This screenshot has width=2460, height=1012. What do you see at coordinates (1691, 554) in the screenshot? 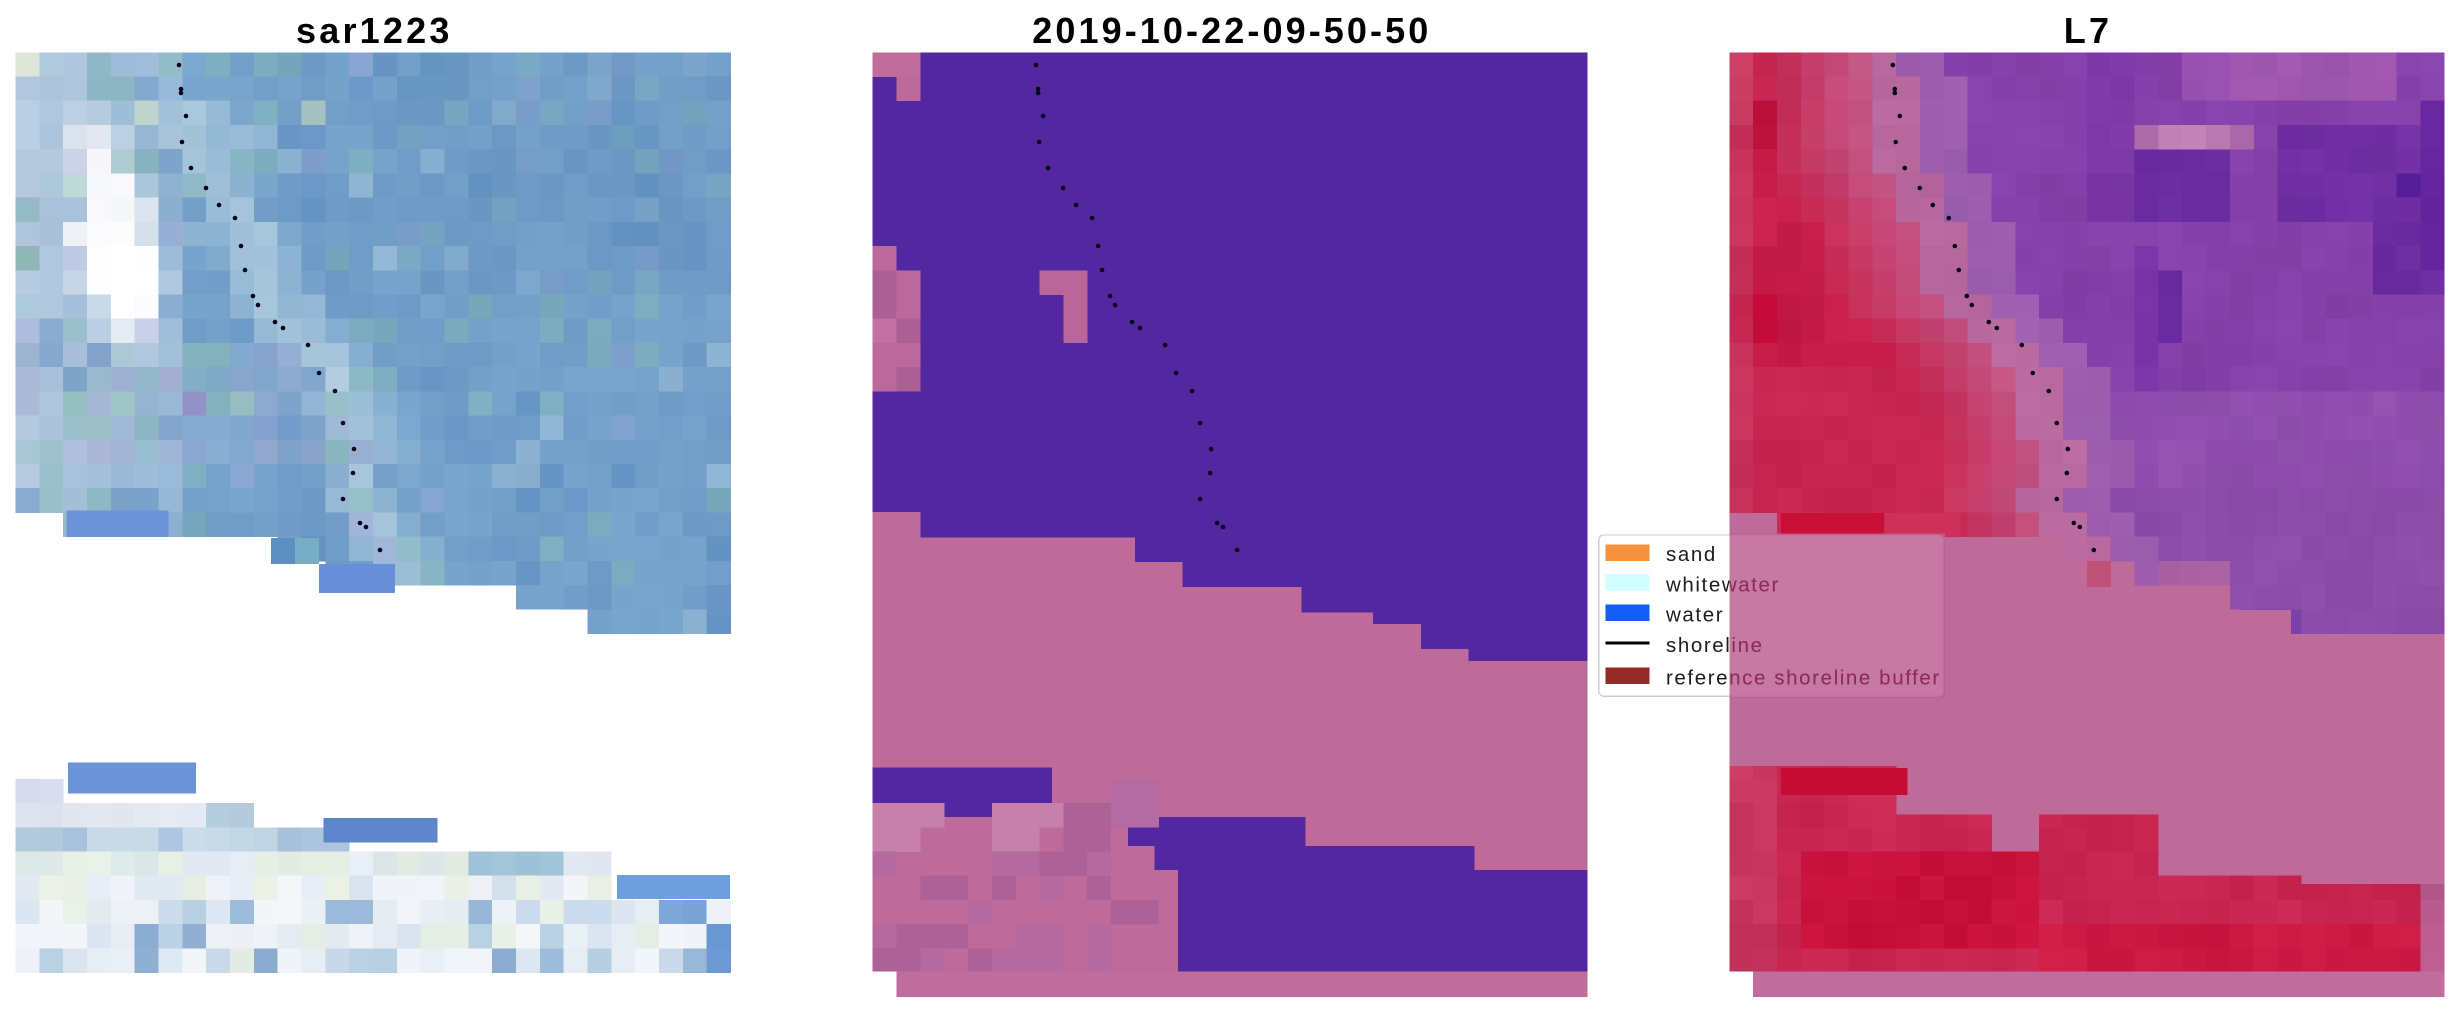
I see `svg-text: sand` at bounding box center [1691, 554].